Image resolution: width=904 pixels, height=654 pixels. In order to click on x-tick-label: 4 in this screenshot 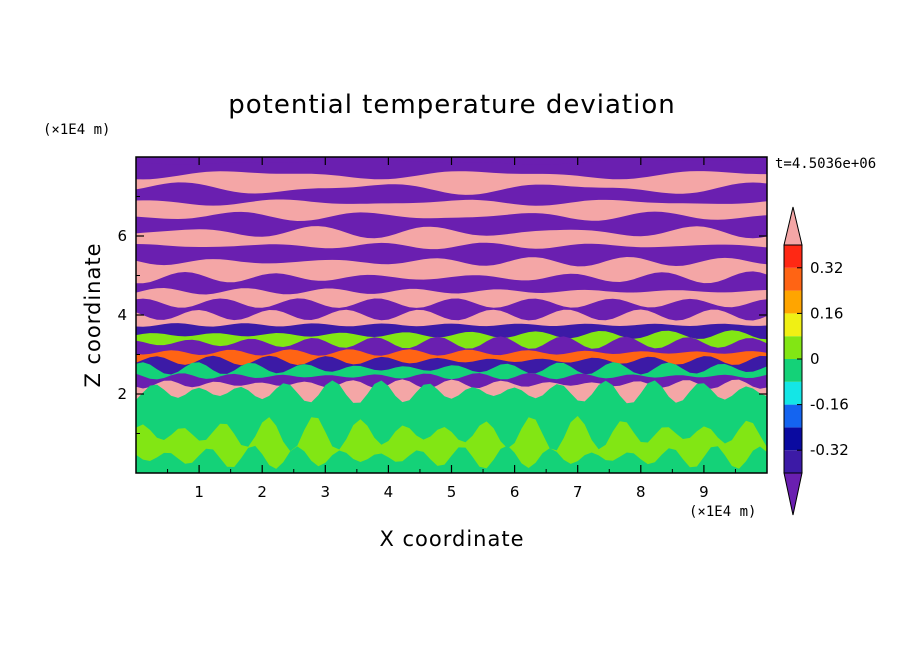, I will do `click(389, 492)`.